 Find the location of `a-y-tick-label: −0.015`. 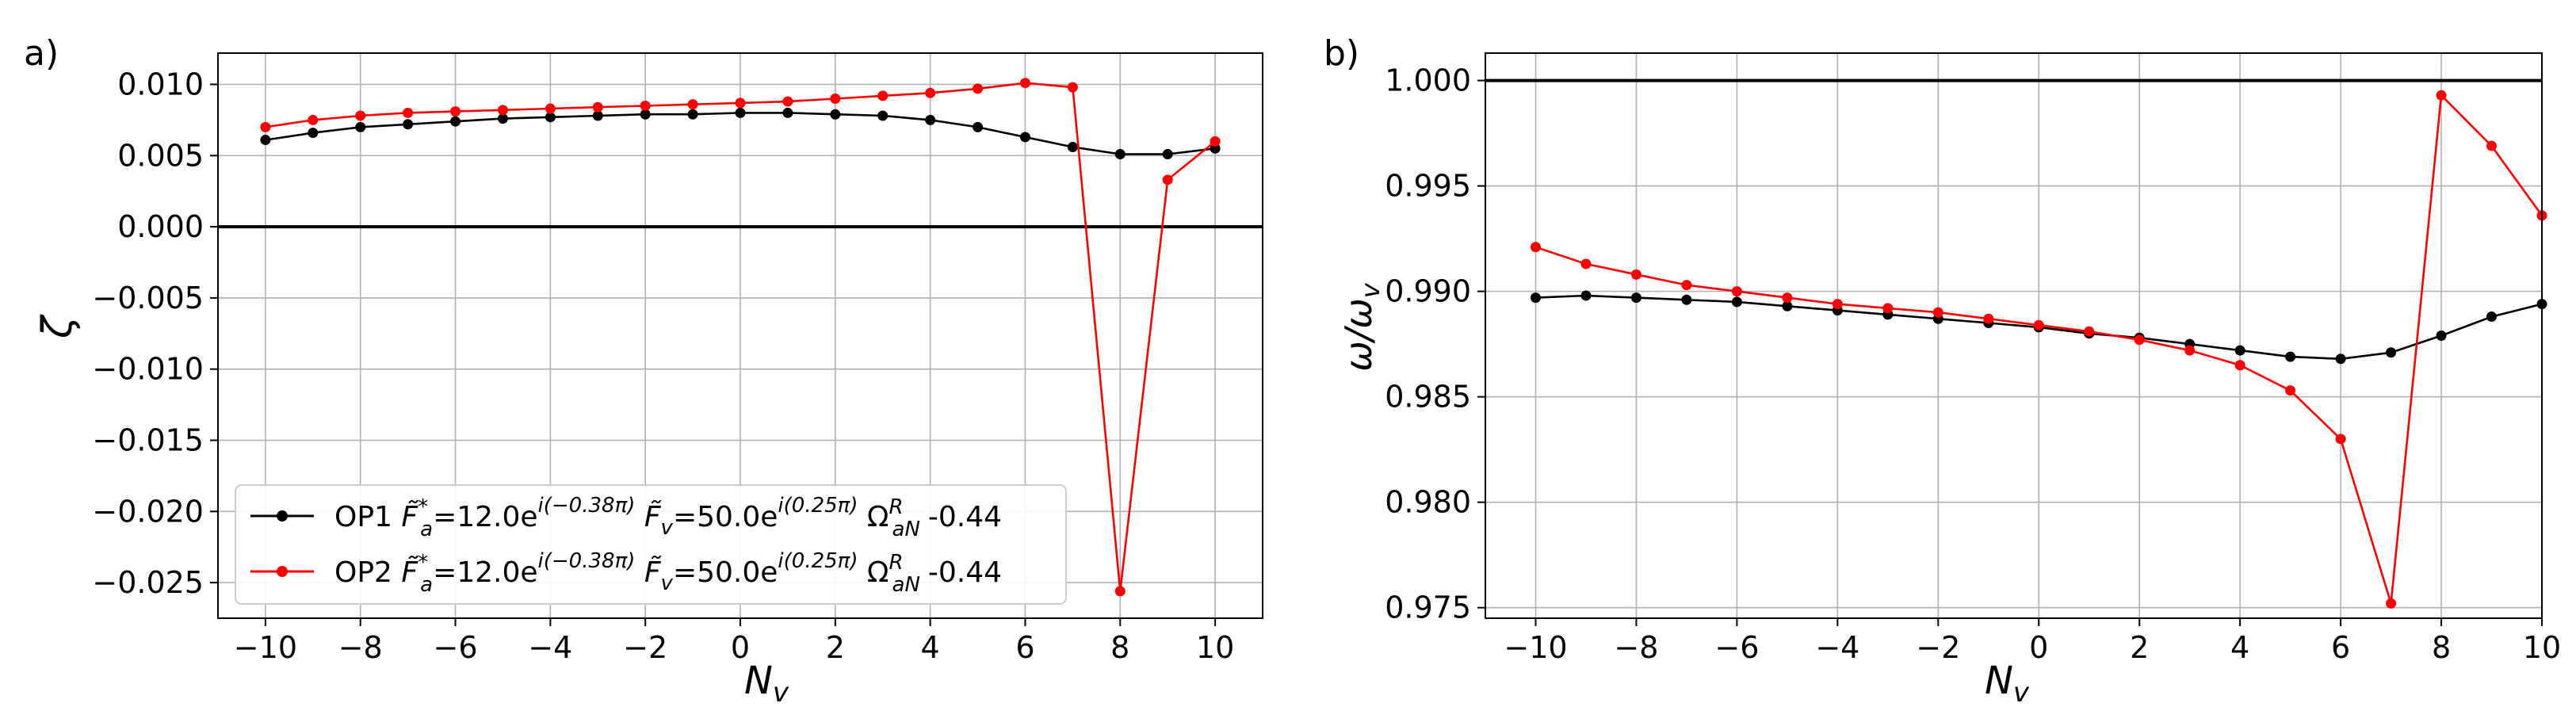

a-y-tick-label: −0.015 is located at coordinates (148, 440).